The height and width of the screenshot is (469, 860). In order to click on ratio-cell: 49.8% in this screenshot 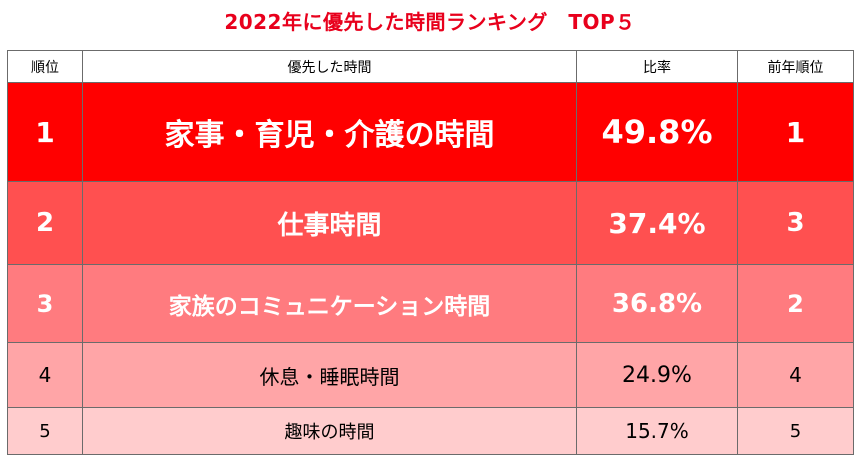, I will do `click(657, 132)`.